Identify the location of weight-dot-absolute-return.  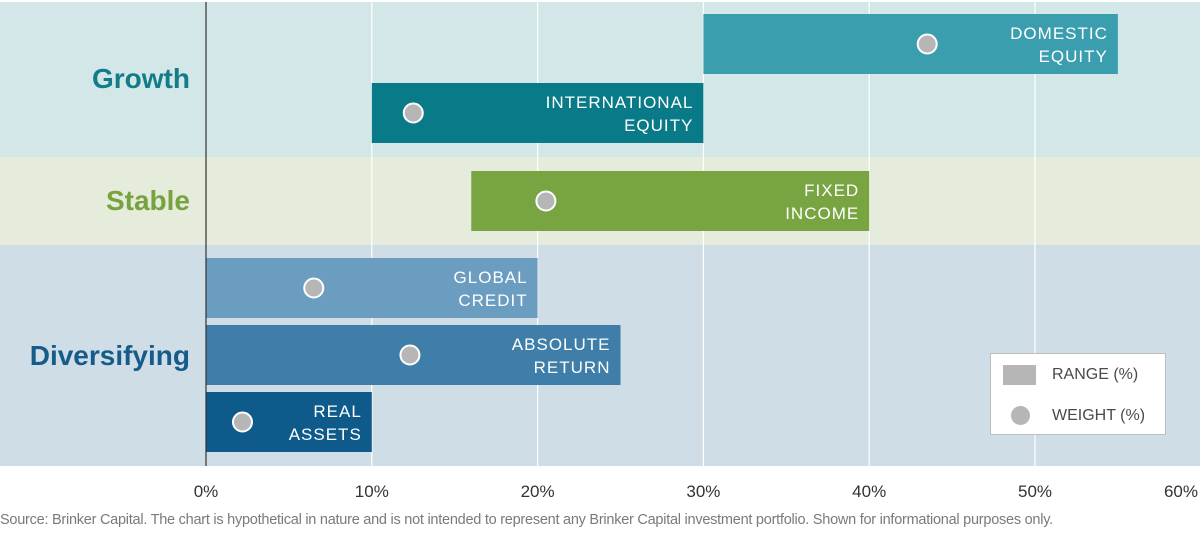
(410, 355).